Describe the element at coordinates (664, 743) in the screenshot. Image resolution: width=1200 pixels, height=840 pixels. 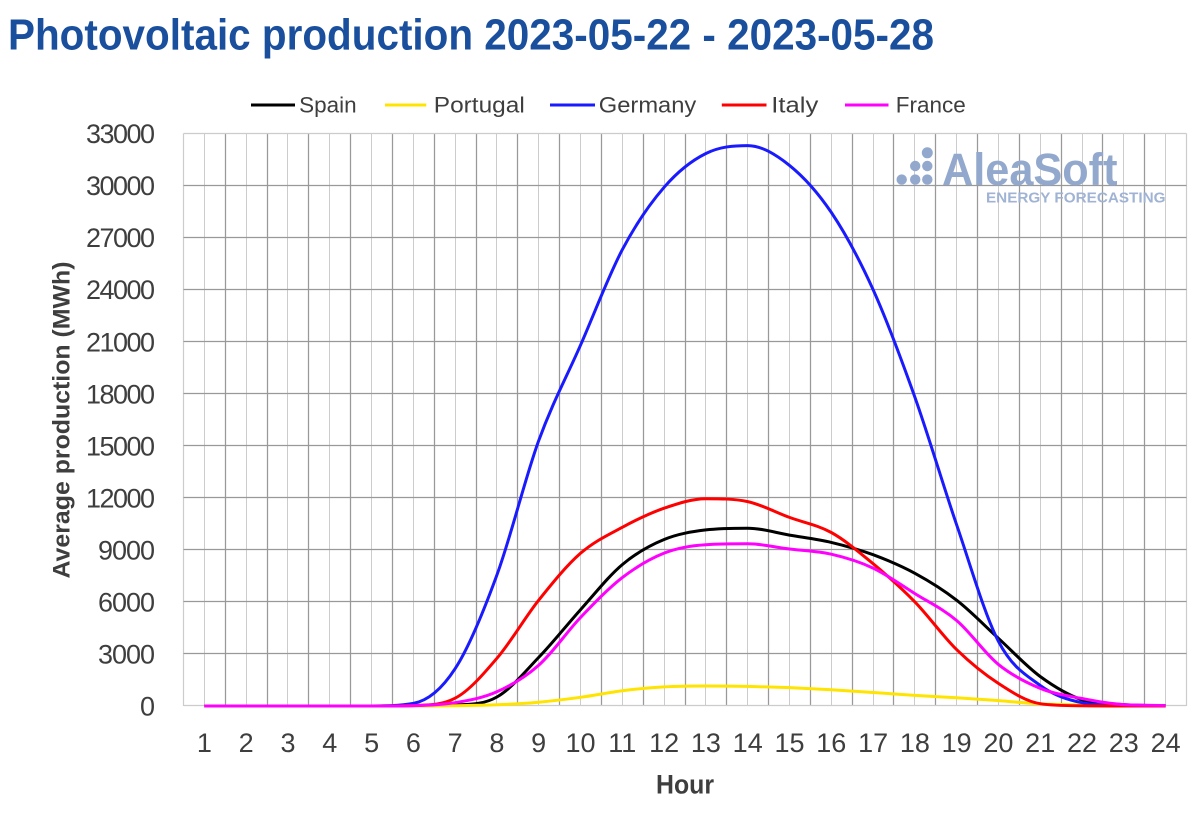
I see `svg-text: 12` at that location.